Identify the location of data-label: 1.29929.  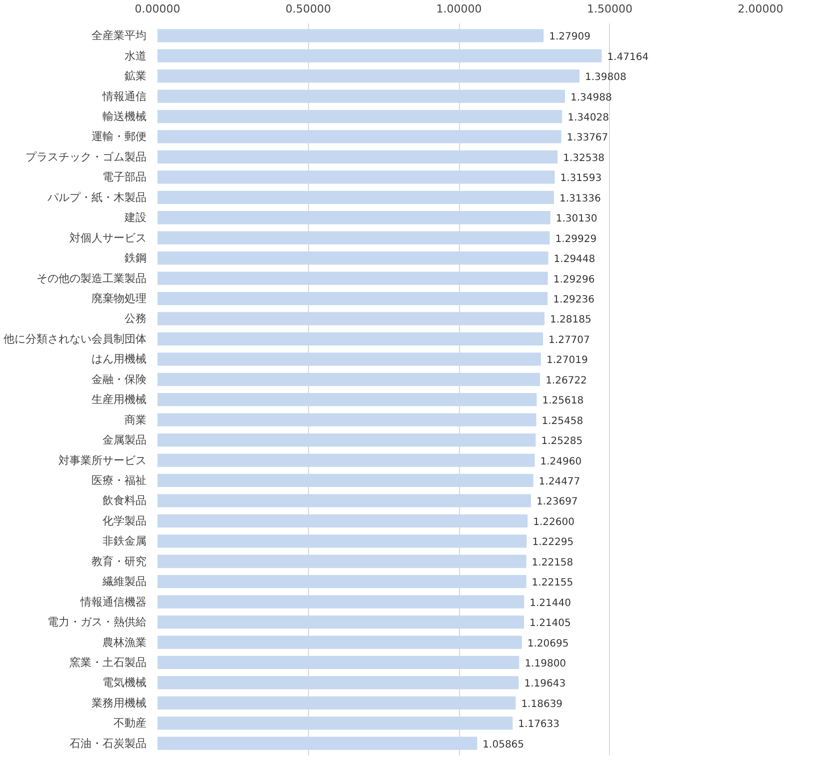
(576, 239).